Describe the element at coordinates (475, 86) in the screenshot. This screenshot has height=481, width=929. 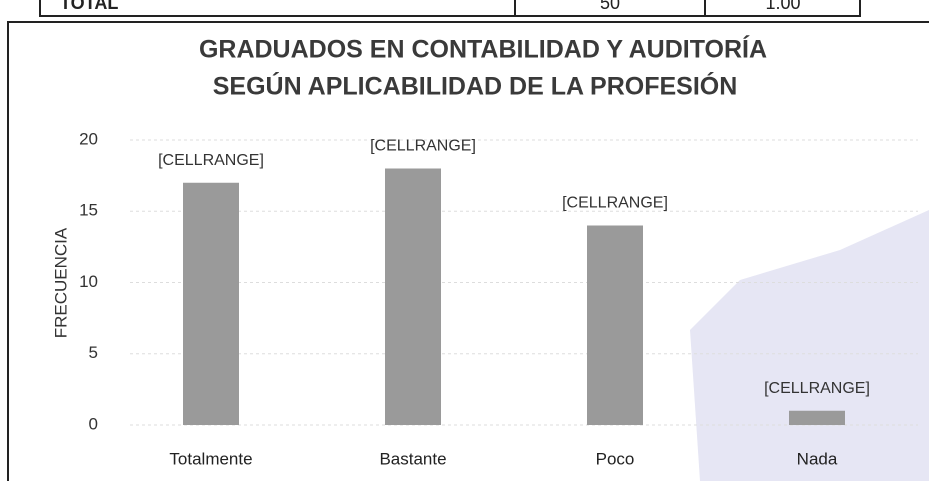
I see `chart-title: SEGÚN APLICABILIDAD DE LA PROFESIÓN` at that location.